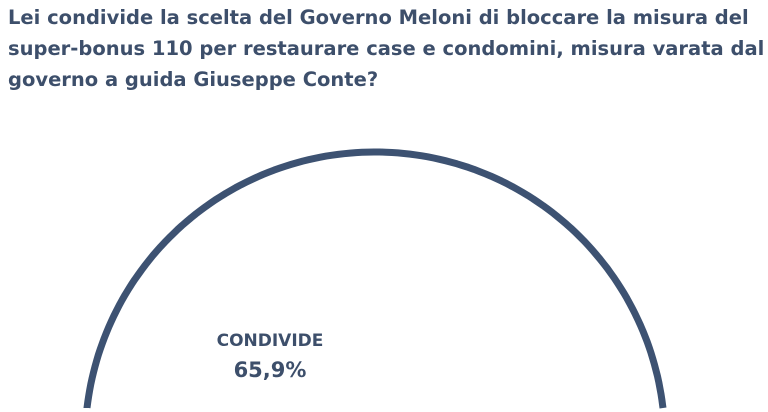 This screenshot has height=412, width=768. I want to click on slice-value-condivide: 65,9%, so click(270, 370).